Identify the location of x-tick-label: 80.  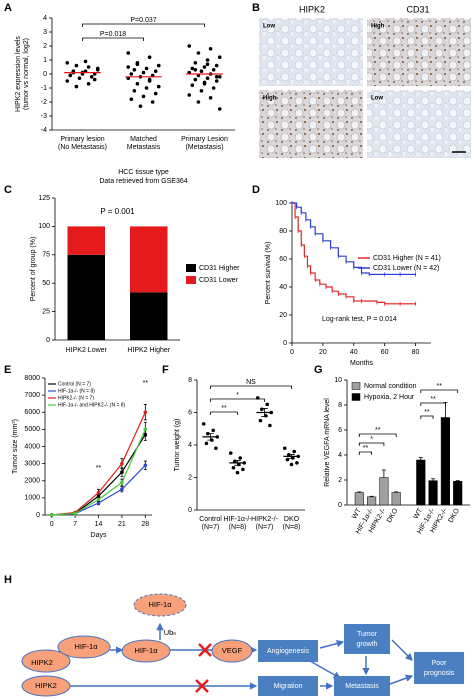
(416, 352).